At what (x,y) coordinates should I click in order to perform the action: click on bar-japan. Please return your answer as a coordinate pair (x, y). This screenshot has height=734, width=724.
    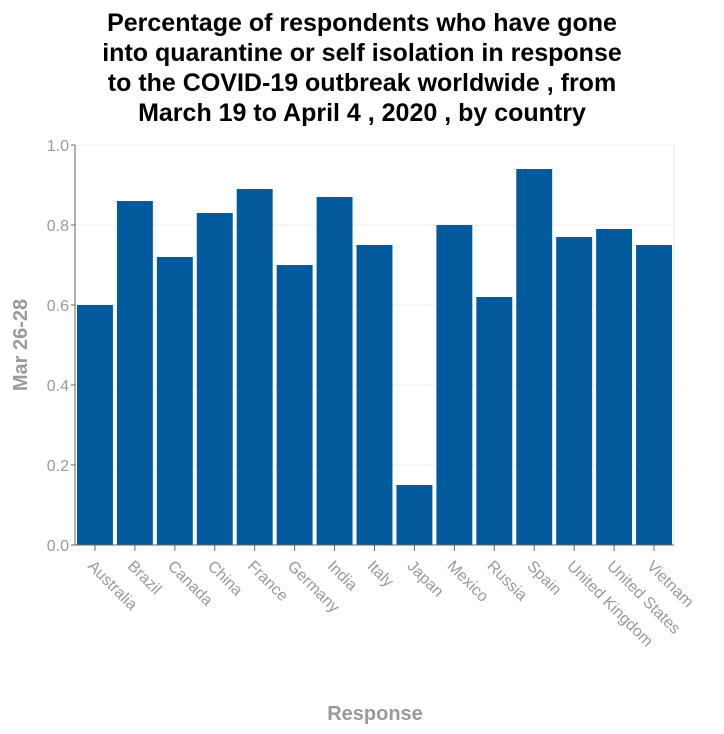
    Looking at the image, I should click on (414, 515).